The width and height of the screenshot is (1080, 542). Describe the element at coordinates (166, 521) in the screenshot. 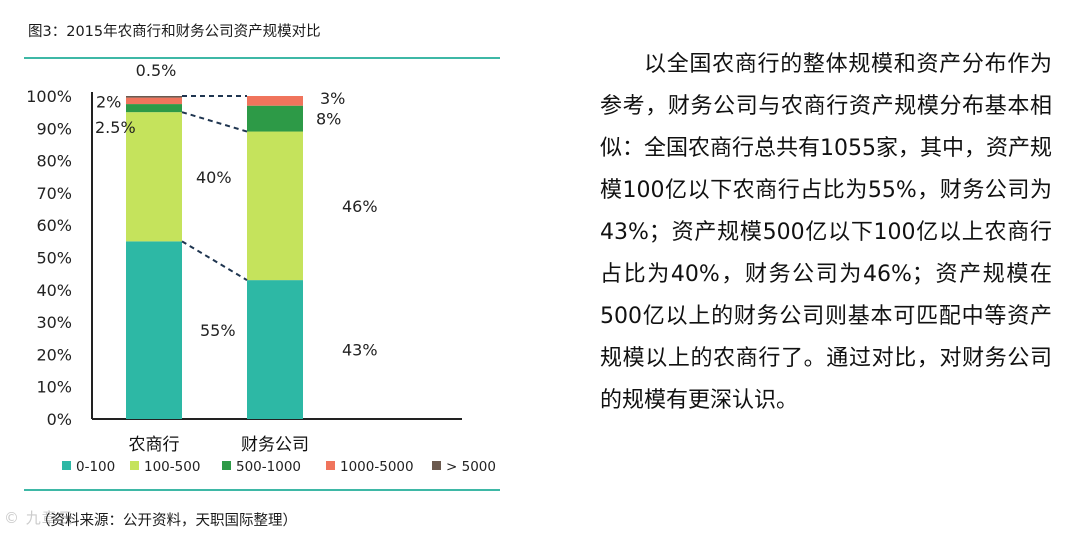

I see `source-note: （资料来源：公开资料，天职国际整理）` at that location.